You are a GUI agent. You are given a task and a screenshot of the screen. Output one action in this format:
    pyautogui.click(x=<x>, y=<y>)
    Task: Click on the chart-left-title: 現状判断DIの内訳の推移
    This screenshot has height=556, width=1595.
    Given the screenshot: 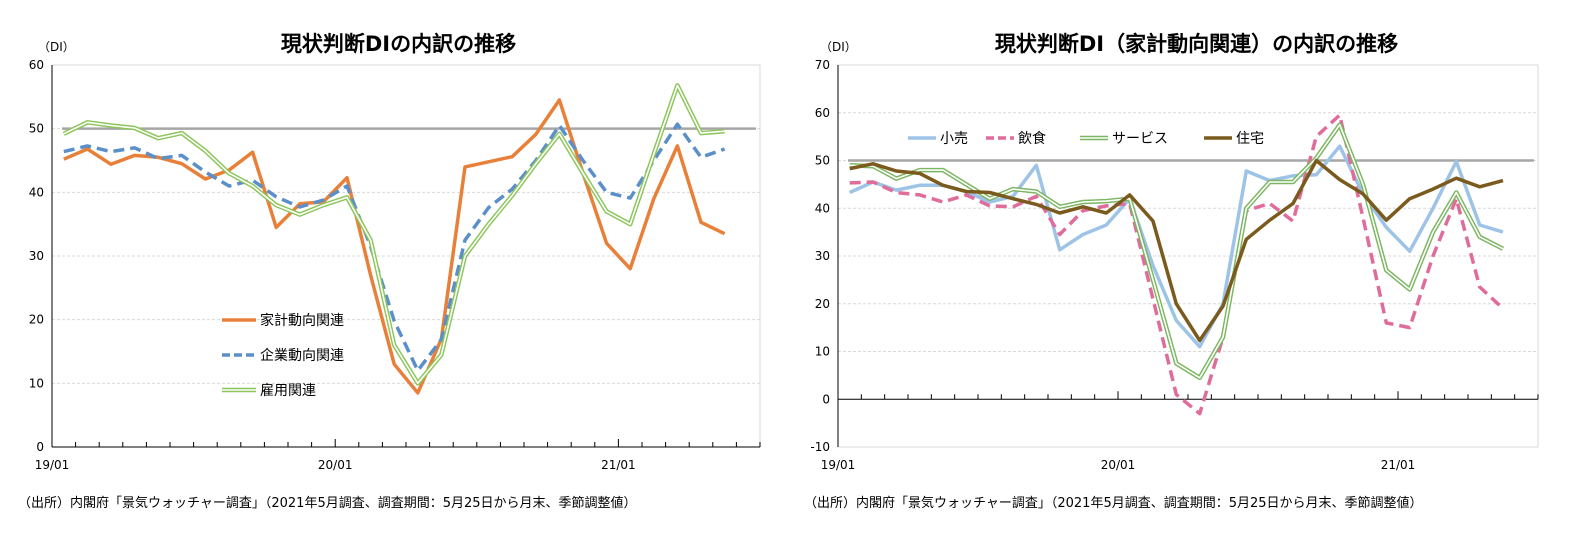 What is the action you would take?
    pyautogui.click(x=398, y=44)
    